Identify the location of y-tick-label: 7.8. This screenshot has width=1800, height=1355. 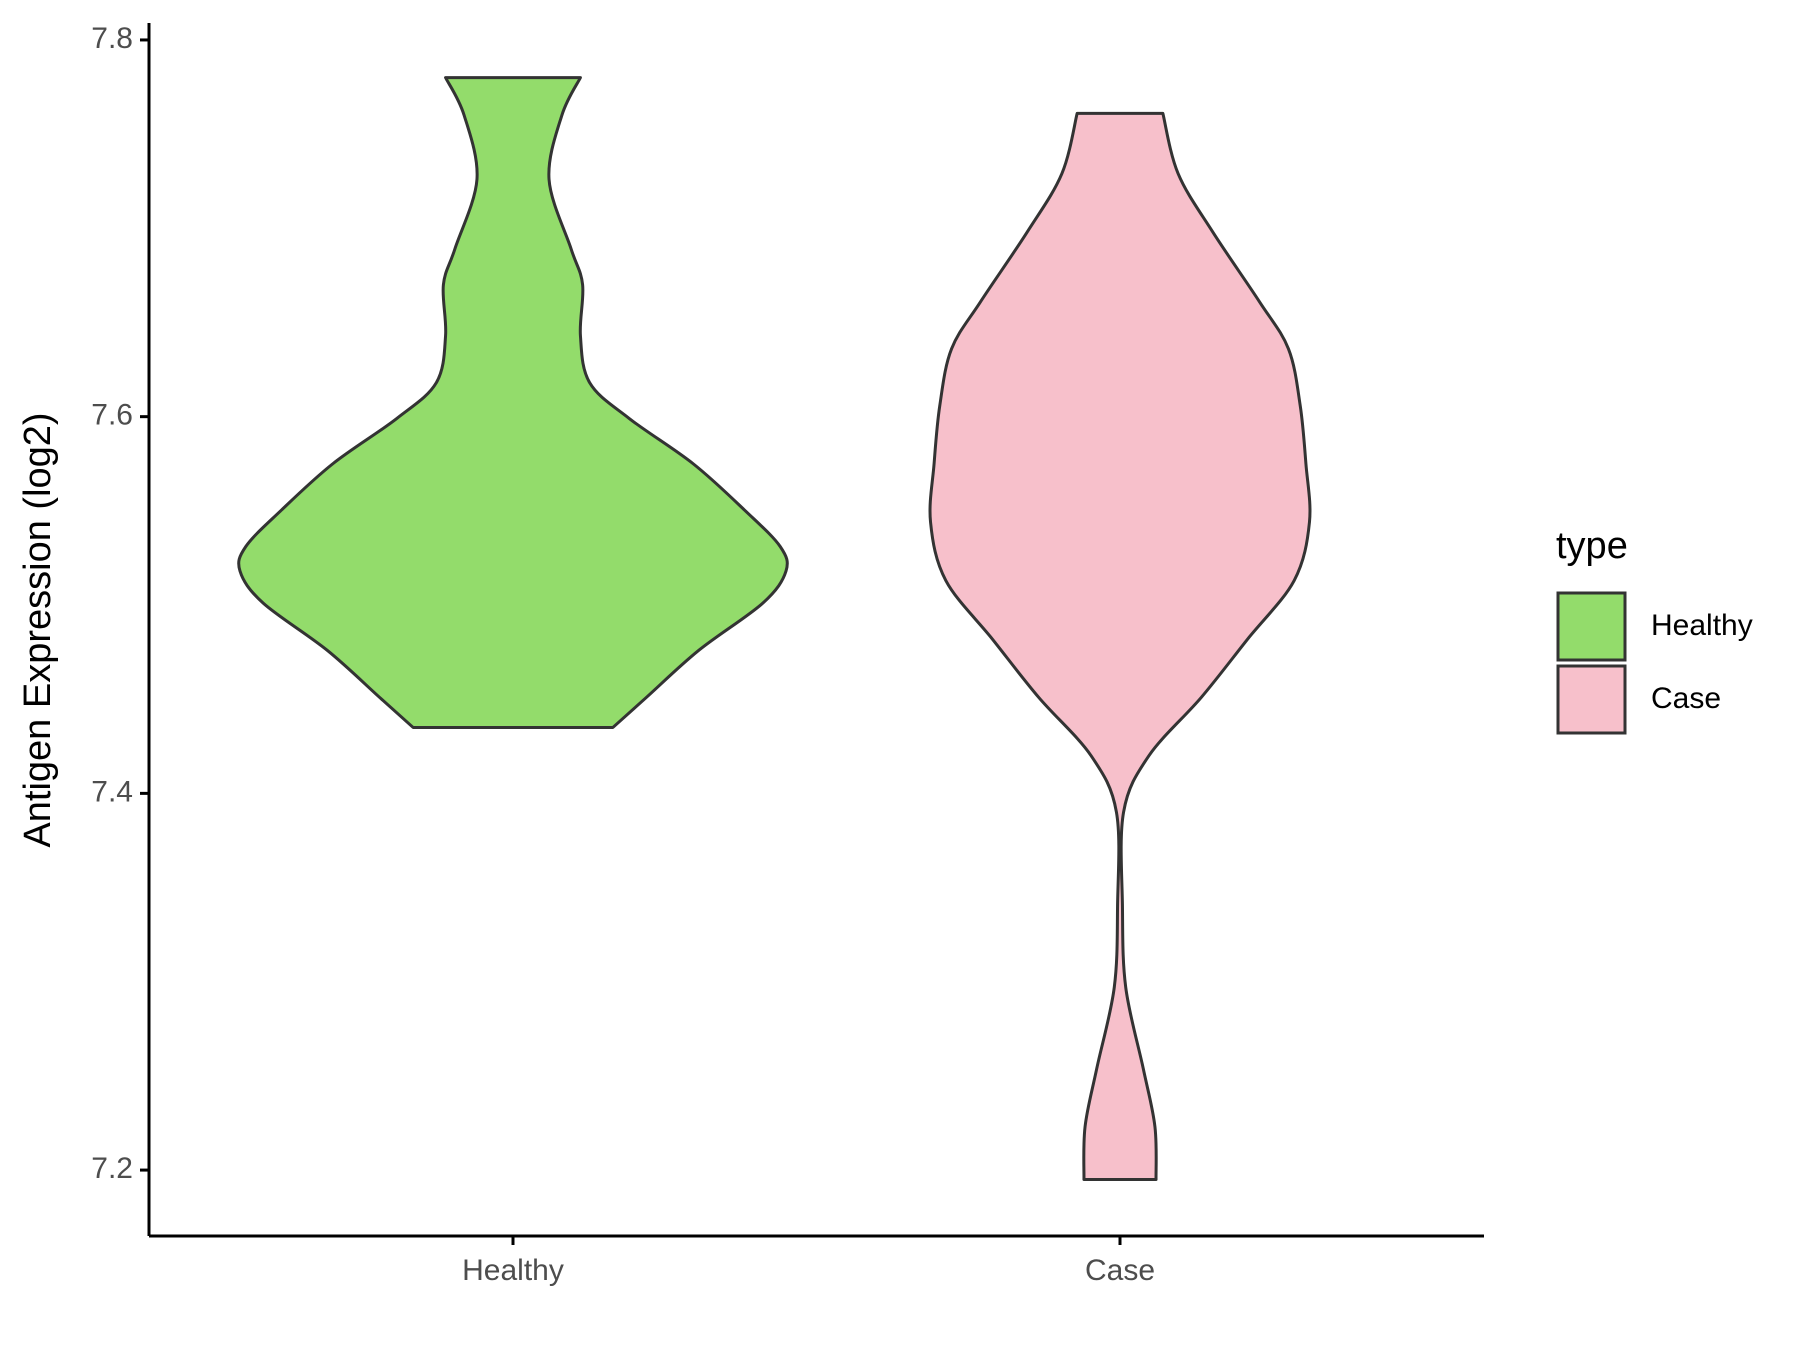
(112, 38).